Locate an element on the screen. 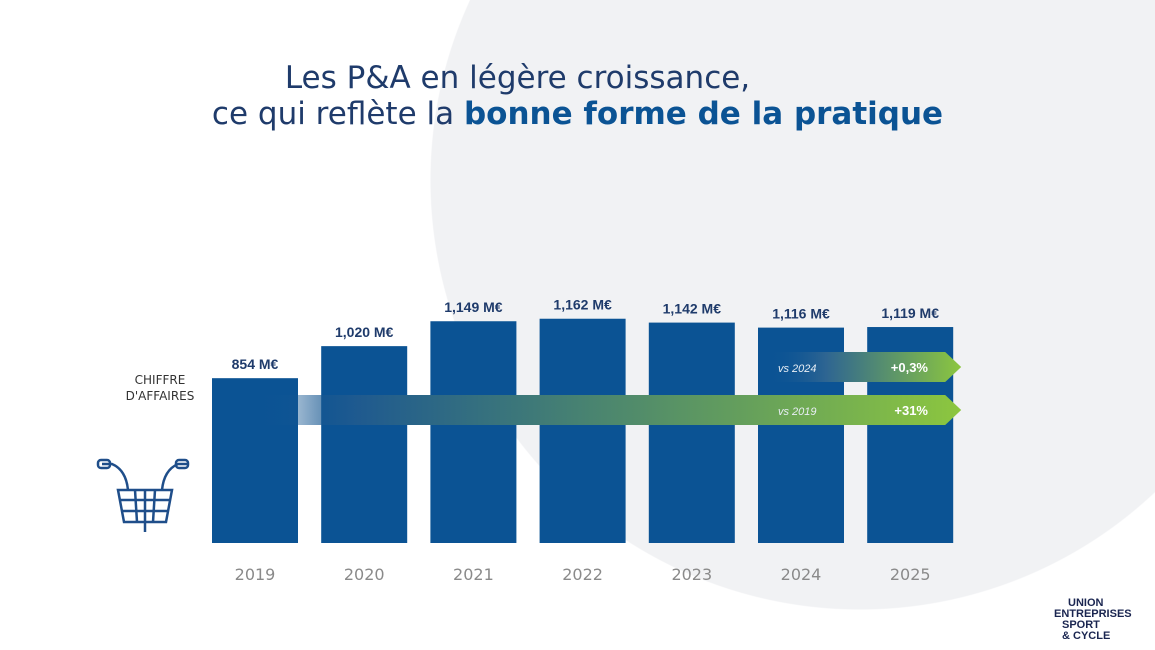  logo-line3: SPORT is located at coordinates (1081, 625).